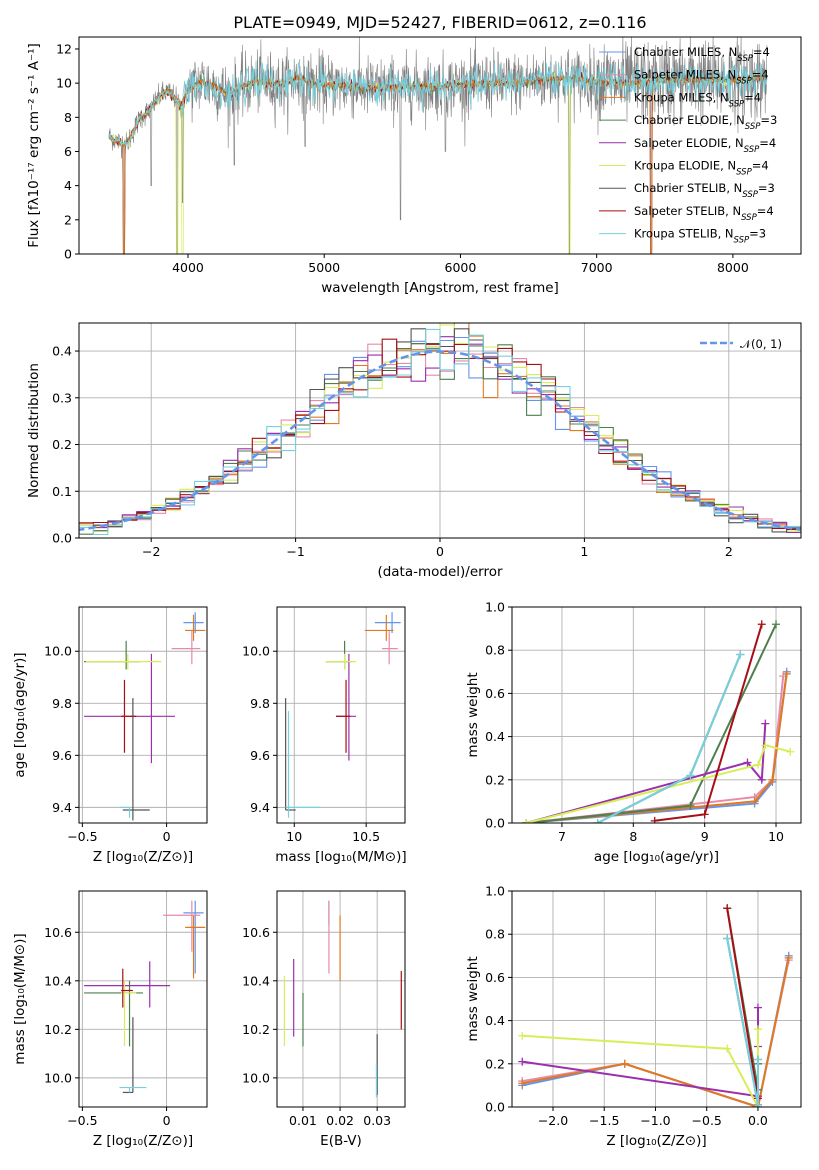 This screenshot has width=819, height=1170. Describe the element at coordinates (260, 807) in the screenshot. I see `y-tick-label: 9.4` at that location.